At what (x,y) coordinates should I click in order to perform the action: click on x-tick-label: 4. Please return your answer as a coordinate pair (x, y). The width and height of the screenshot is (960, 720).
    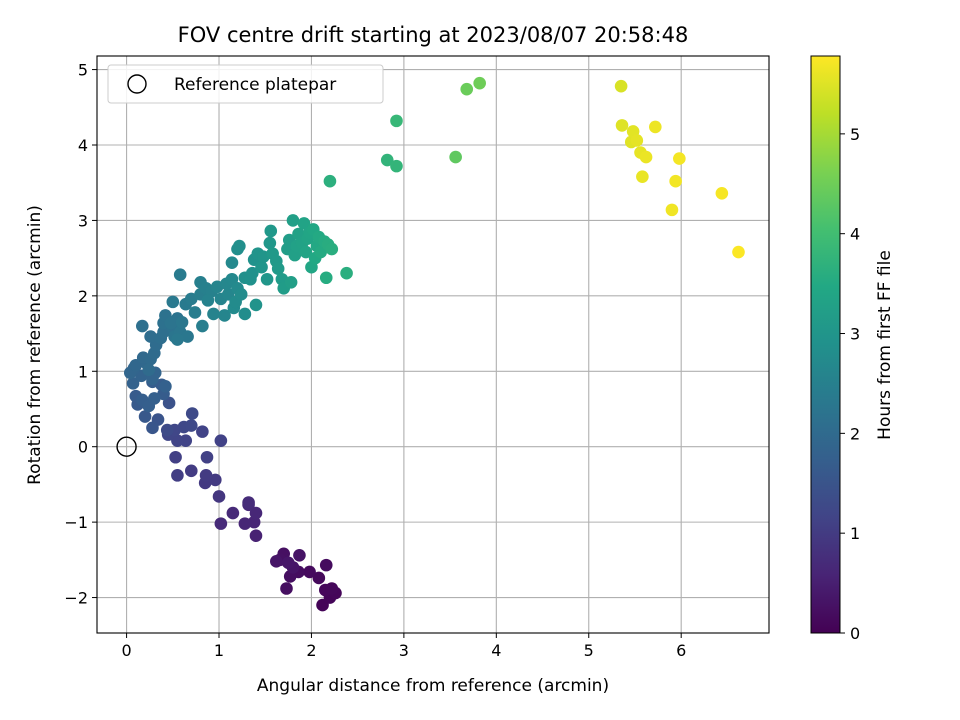
    Looking at the image, I should click on (496, 650).